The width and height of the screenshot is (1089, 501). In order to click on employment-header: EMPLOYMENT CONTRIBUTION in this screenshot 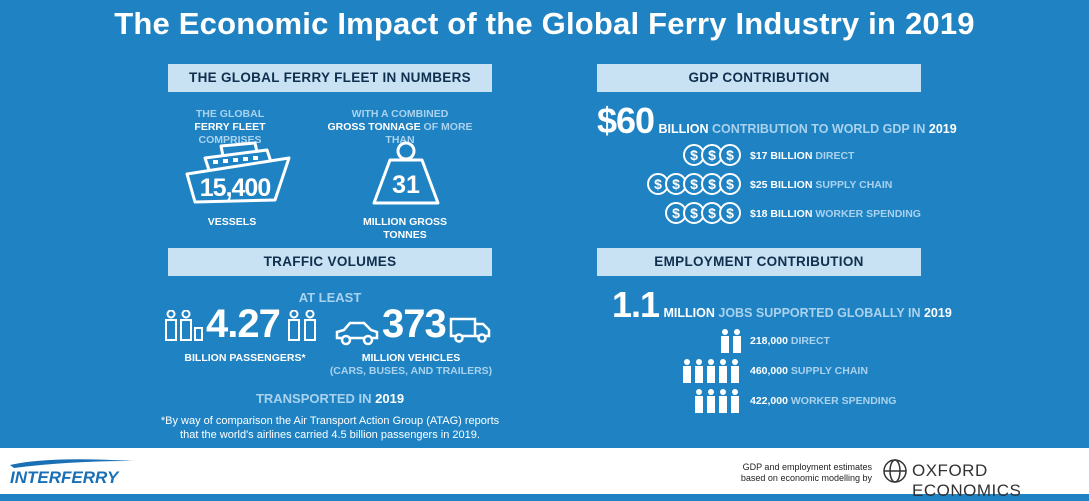, I will do `click(759, 262)`.